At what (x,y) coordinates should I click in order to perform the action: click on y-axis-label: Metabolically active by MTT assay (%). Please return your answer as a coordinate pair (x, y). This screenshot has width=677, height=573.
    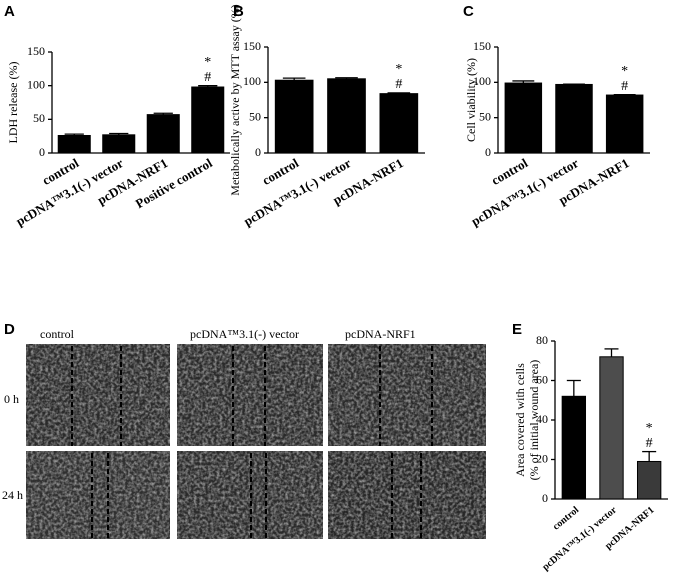
    Looking at the image, I should click on (235, 99).